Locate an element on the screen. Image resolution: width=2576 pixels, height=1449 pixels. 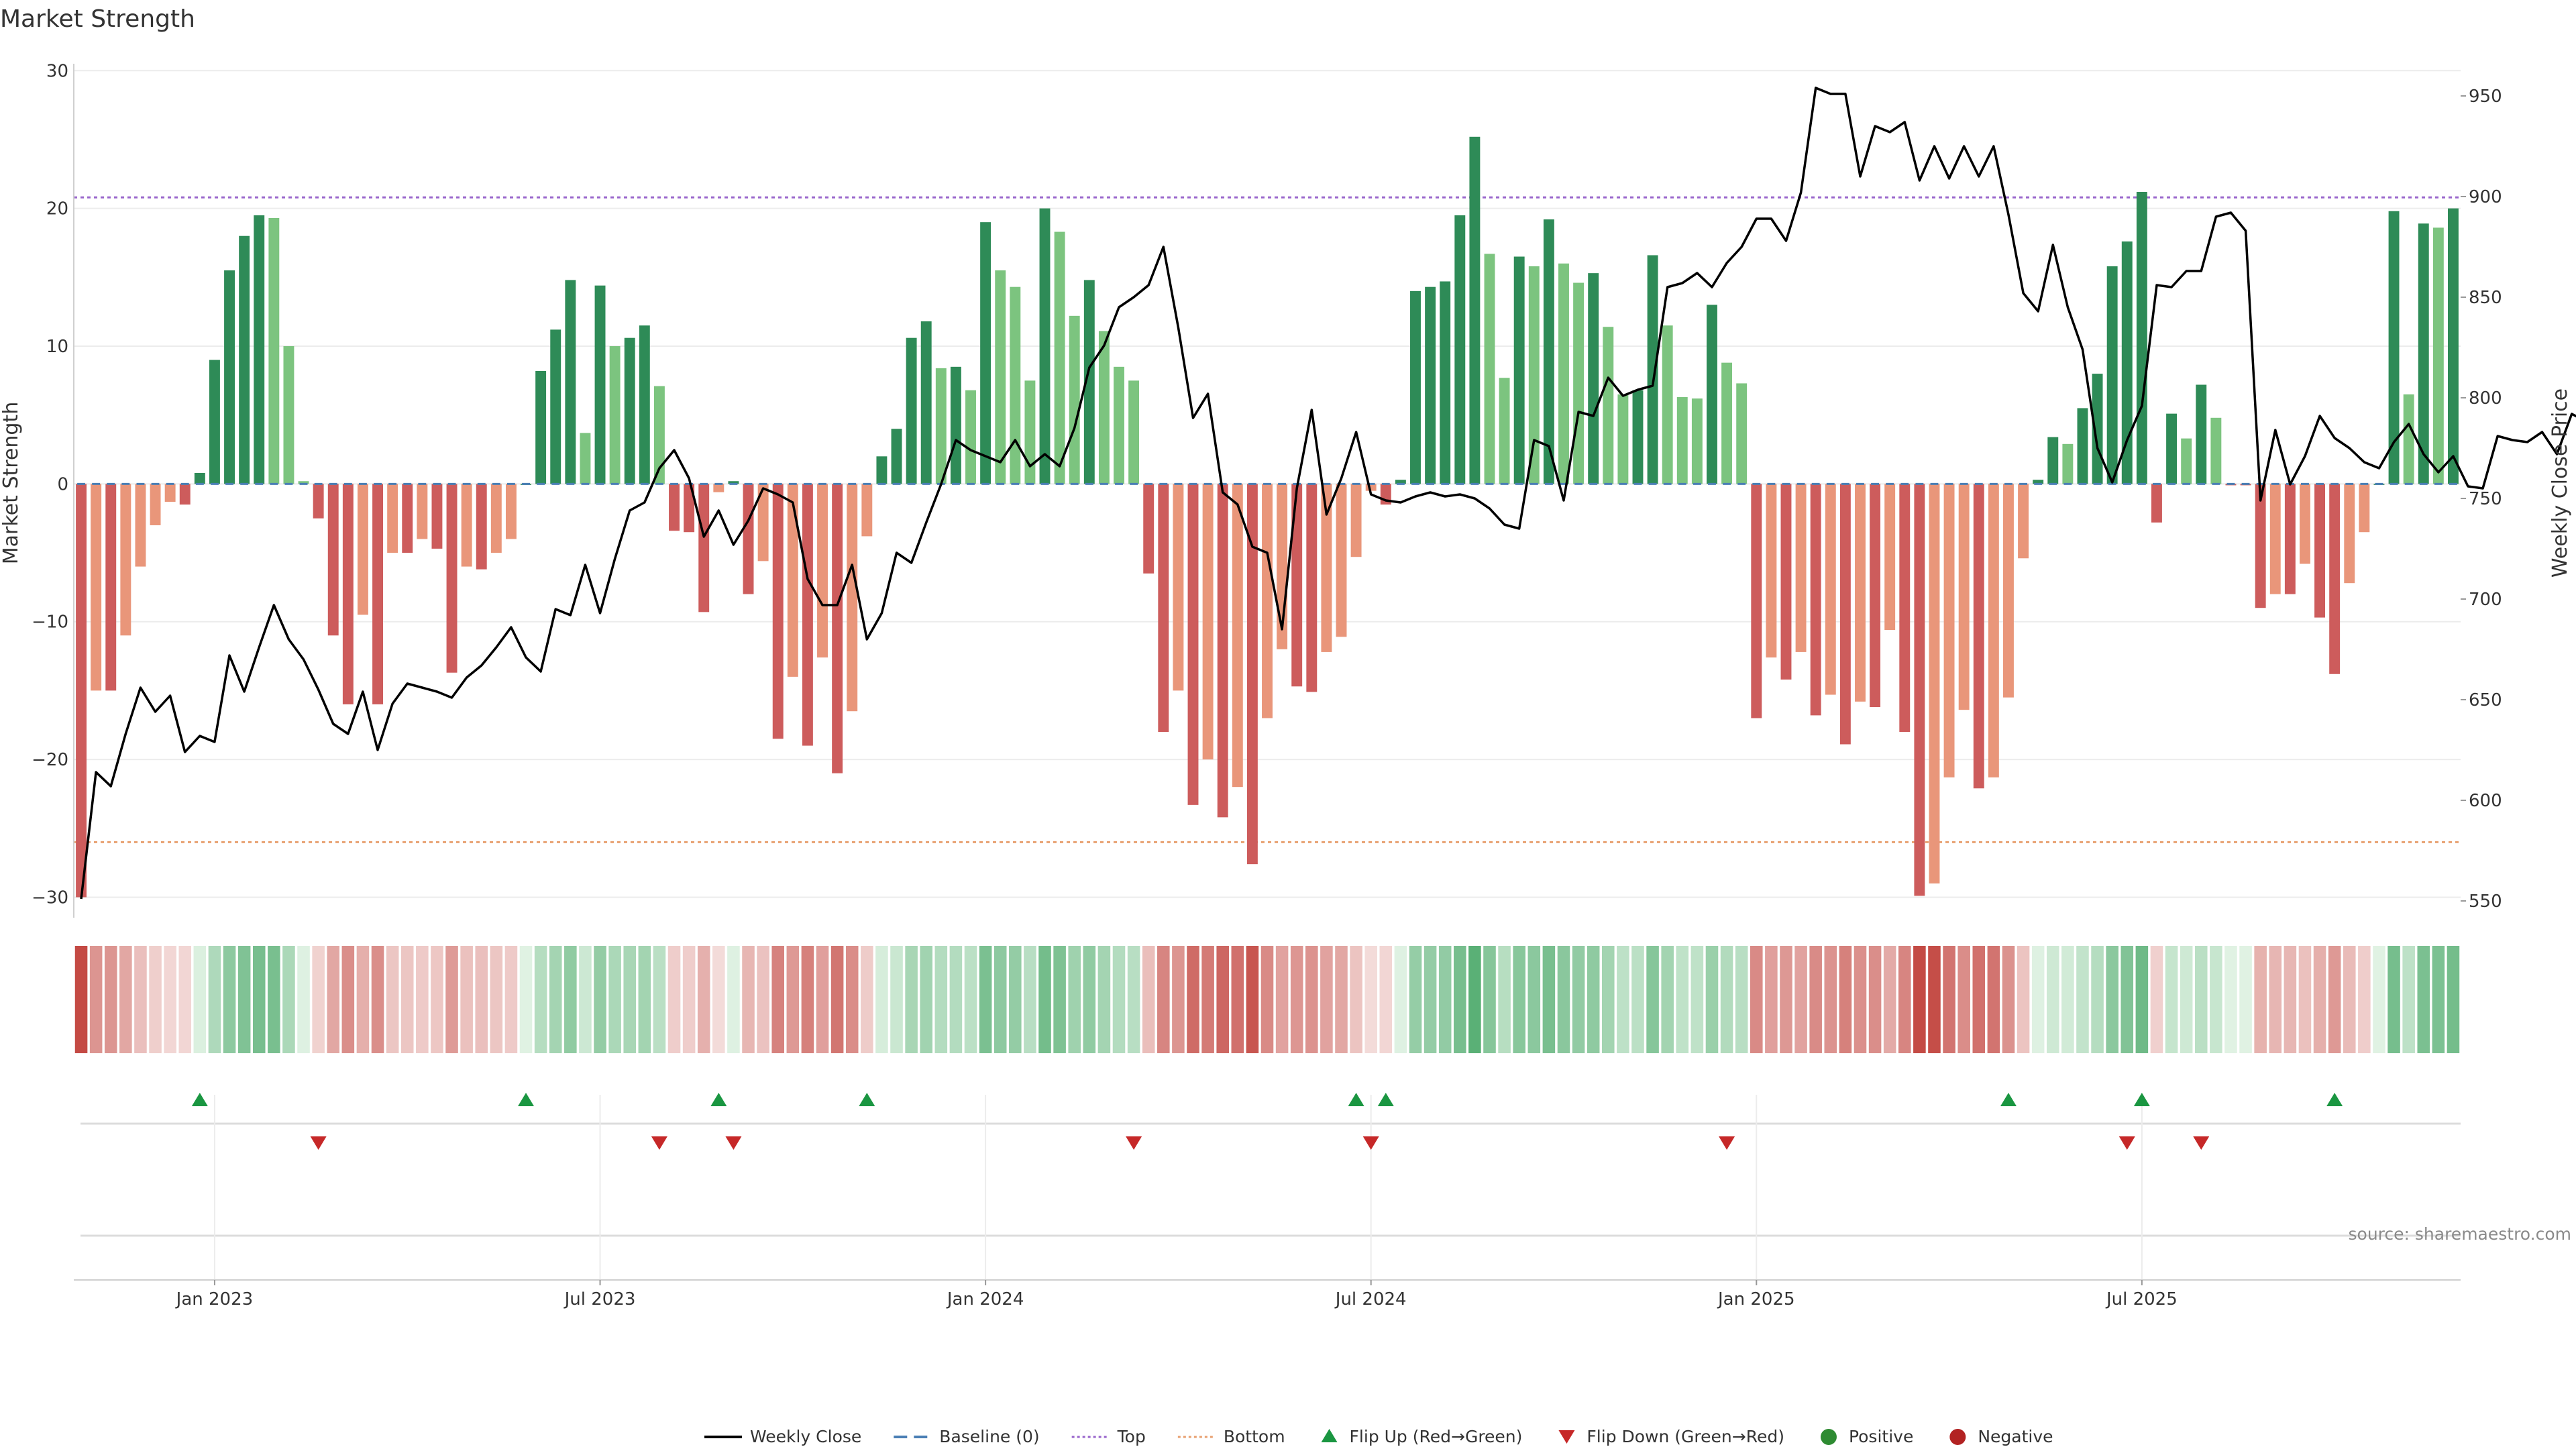
legend-label: Negative is located at coordinates (2015, 1436).